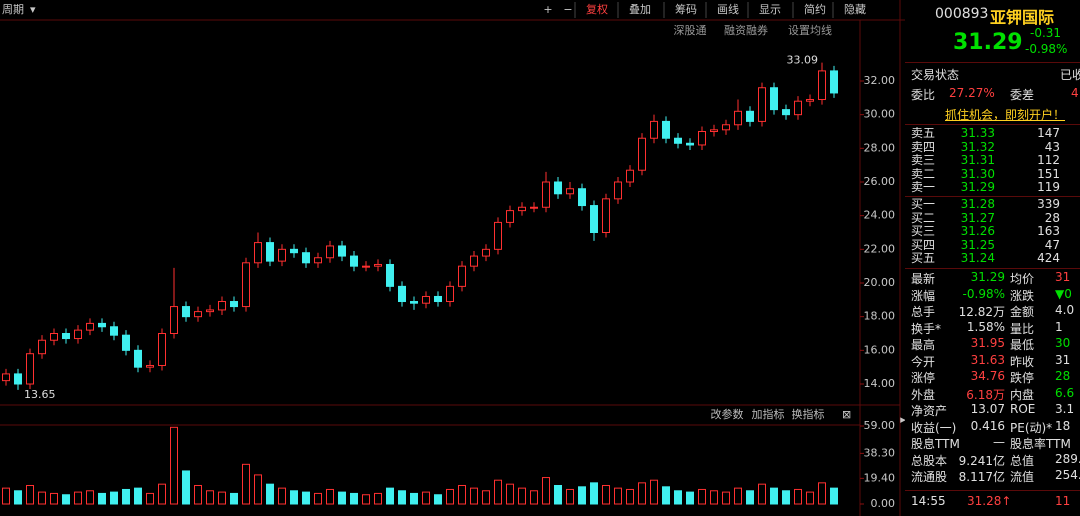 The width and height of the screenshot is (1080, 516). What do you see at coordinates (923, 361) in the screenshot?
I see `stat-label: 今开` at bounding box center [923, 361].